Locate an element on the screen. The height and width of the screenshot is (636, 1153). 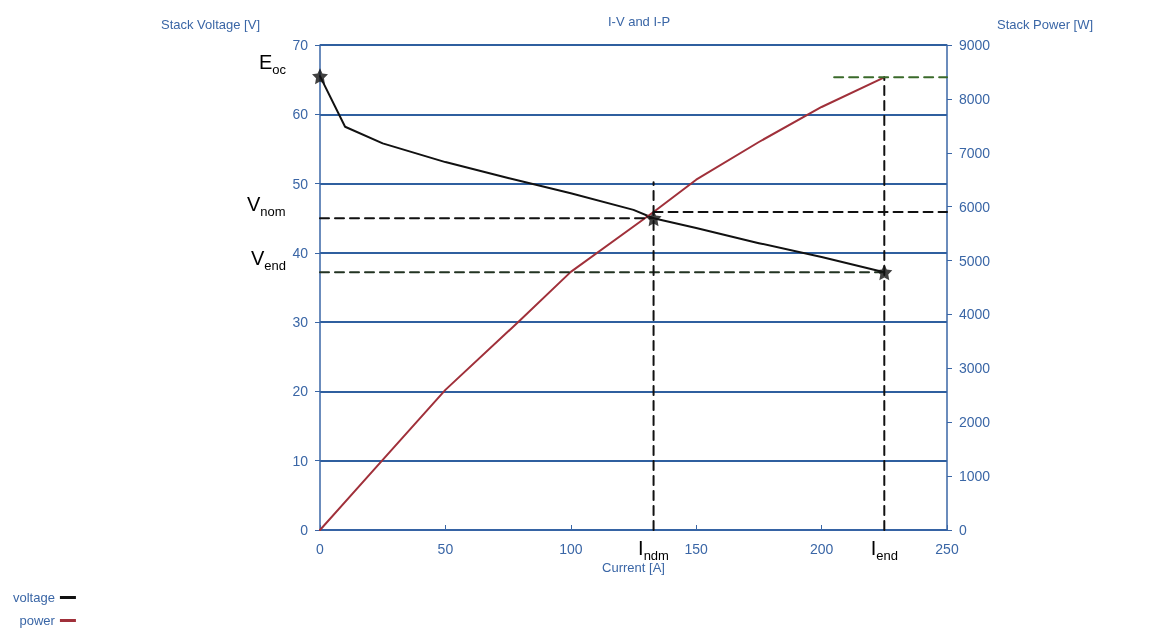
y-tick-label: 60 is located at coordinates (300, 114).